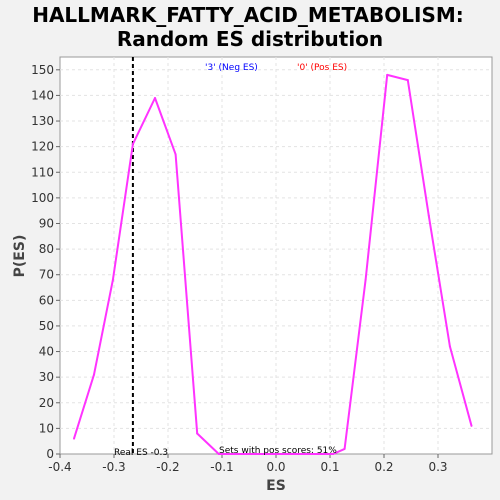  What do you see at coordinates (437, 467) in the screenshot?
I see `x-tick-label: 0.3` at bounding box center [437, 467].